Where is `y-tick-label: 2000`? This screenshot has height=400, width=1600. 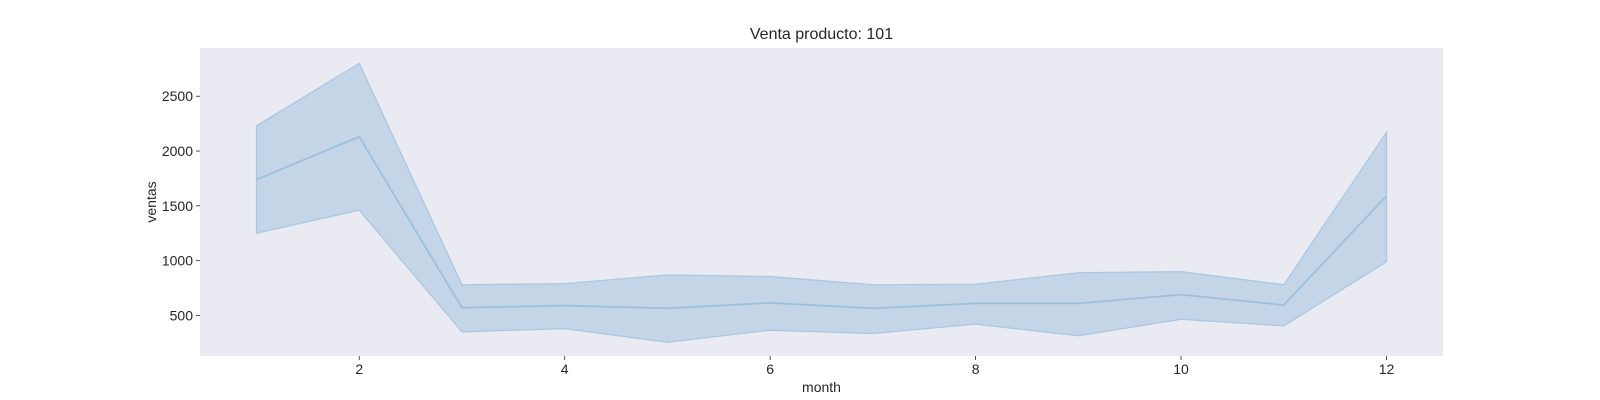
y-tick-label: 2000 is located at coordinates (177, 151).